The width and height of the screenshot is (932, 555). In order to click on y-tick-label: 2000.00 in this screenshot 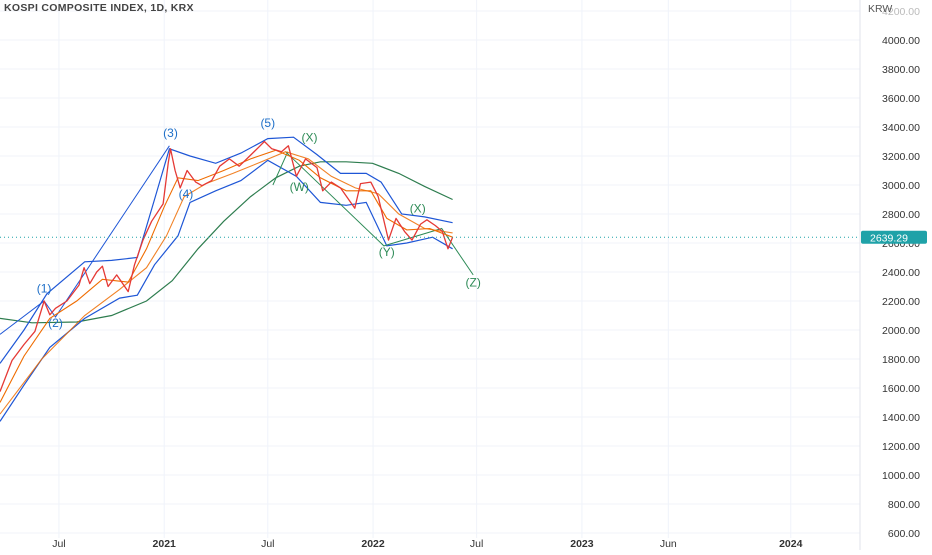, I will do `click(901, 331)`.